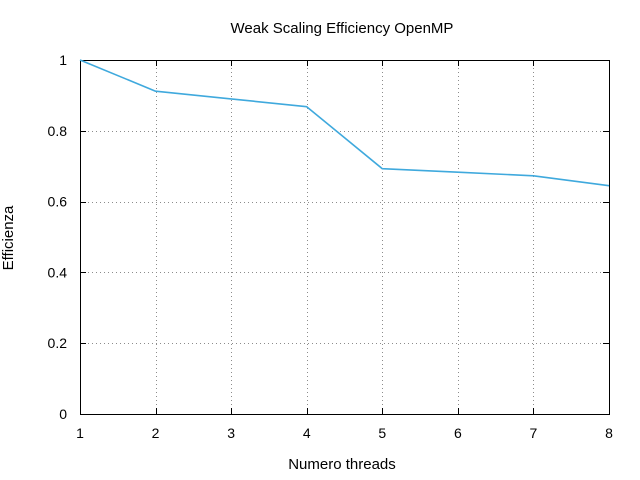 This screenshot has height=480, width=640. I want to click on chart-title: Weak Scaling Efficiency OpenMP, so click(342, 28).